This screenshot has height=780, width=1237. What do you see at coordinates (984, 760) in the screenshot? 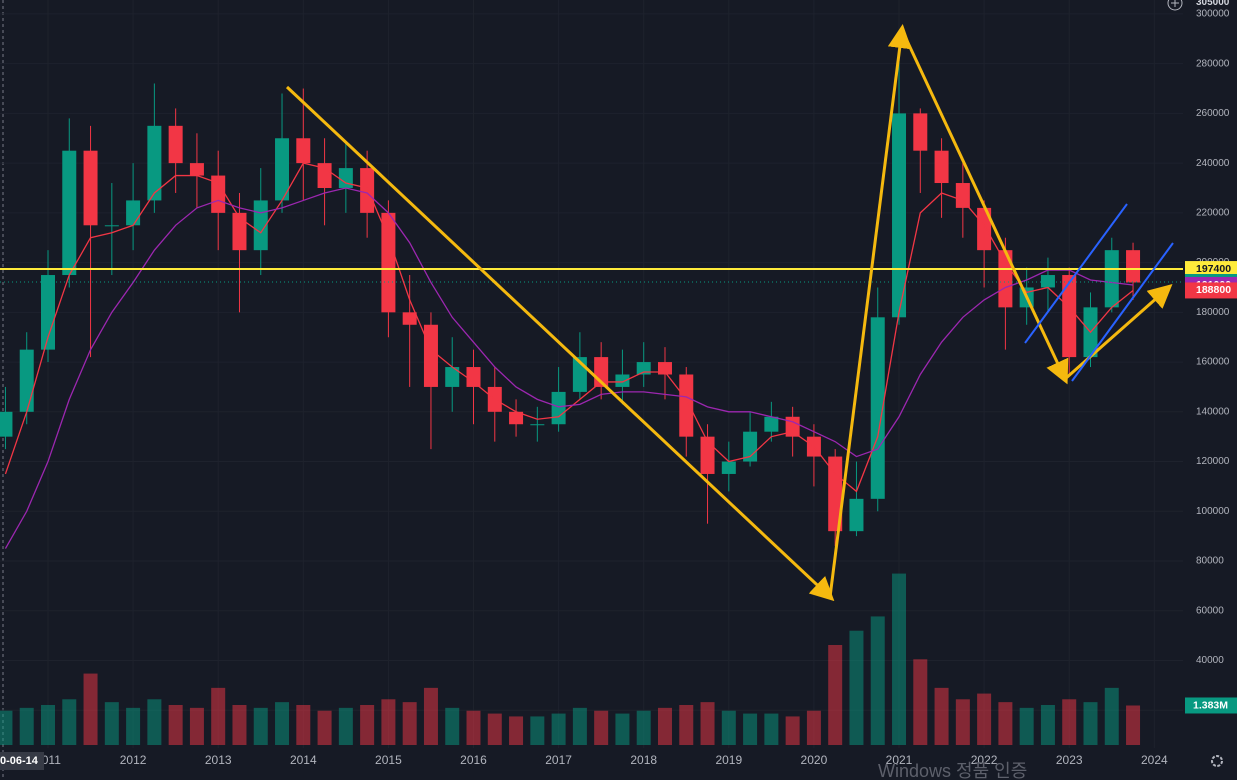
I see `x-tick-label: 2022` at bounding box center [984, 760].